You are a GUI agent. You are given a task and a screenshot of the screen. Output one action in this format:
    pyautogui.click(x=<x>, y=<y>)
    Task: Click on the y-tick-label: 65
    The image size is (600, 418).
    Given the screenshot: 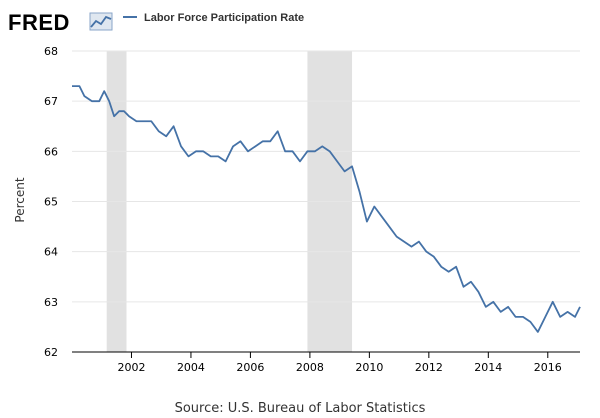 What is the action you would take?
    pyautogui.click(x=51, y=202)
    